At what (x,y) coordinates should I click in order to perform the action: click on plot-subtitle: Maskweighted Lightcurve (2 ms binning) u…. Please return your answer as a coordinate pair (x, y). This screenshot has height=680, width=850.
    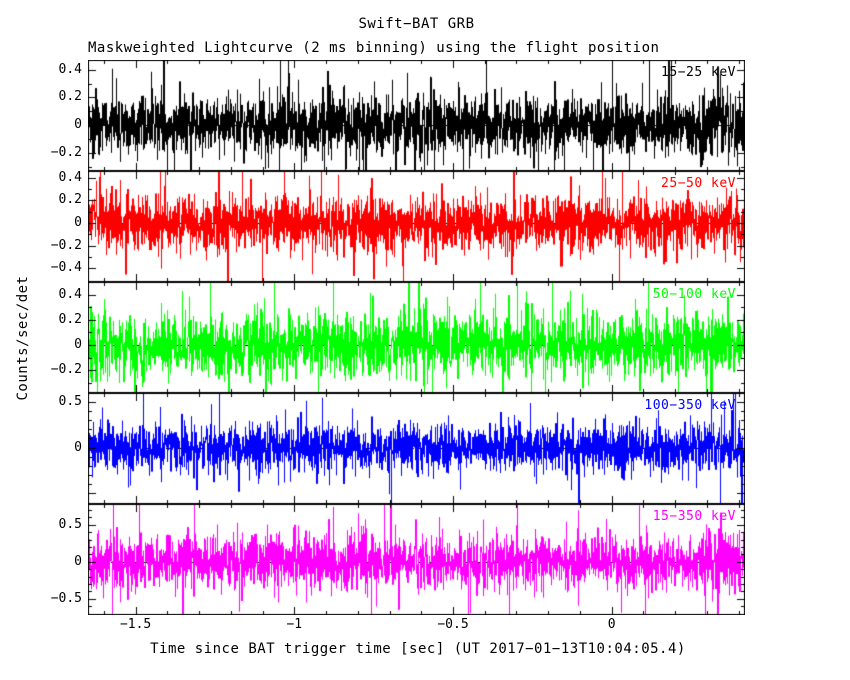
    Looking at the image, I should click on (374, 48).